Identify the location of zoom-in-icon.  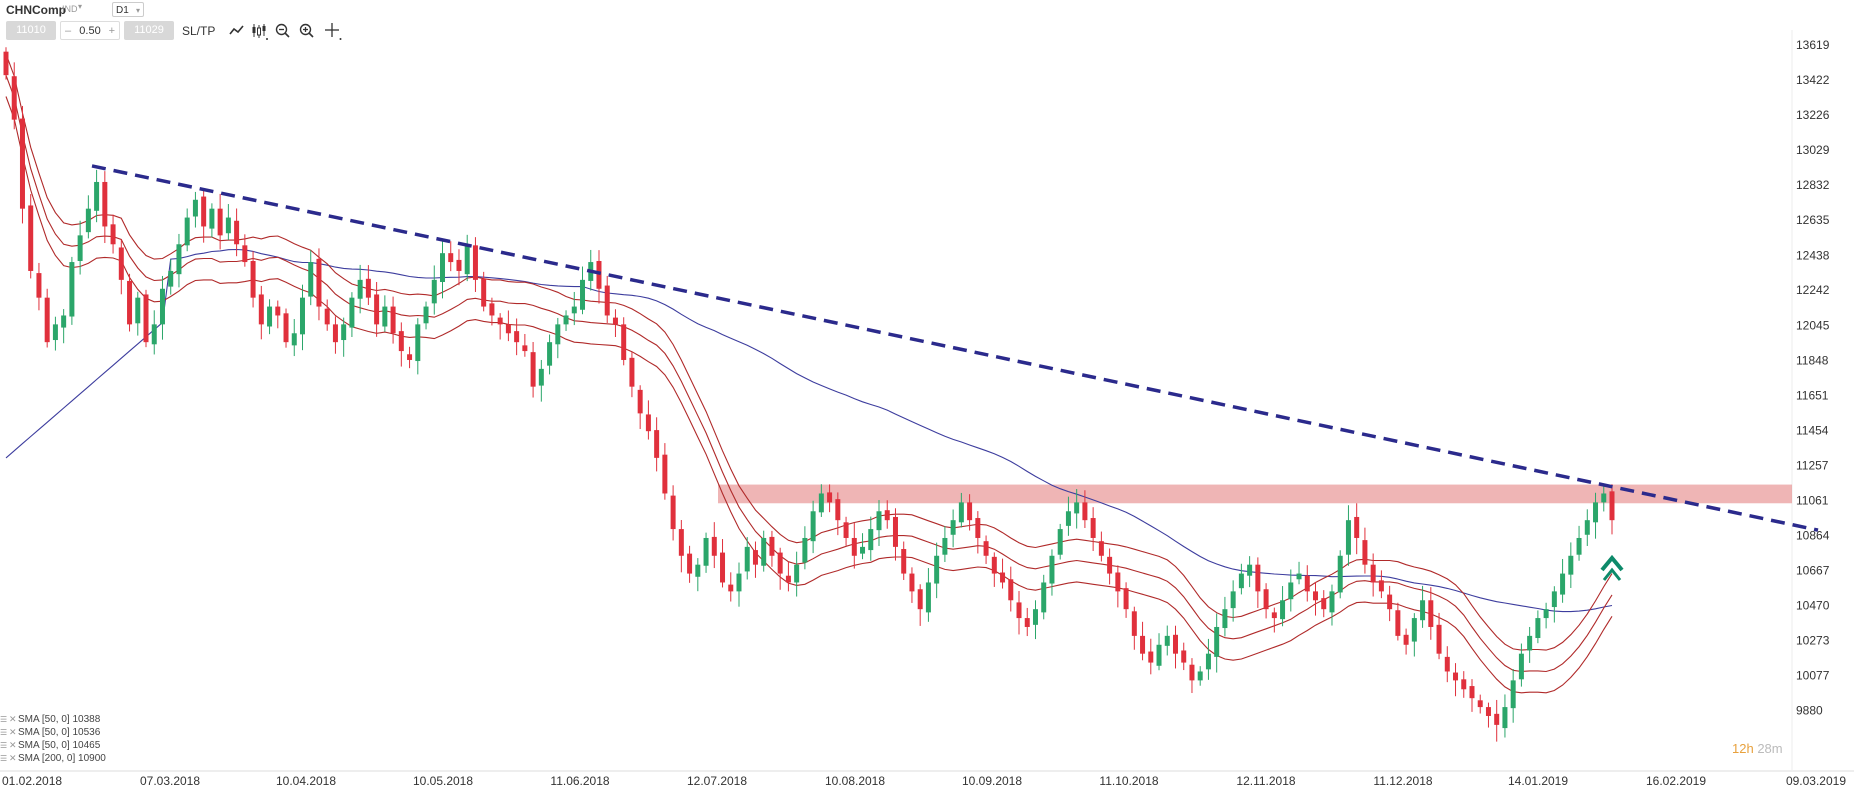
(307, 31).